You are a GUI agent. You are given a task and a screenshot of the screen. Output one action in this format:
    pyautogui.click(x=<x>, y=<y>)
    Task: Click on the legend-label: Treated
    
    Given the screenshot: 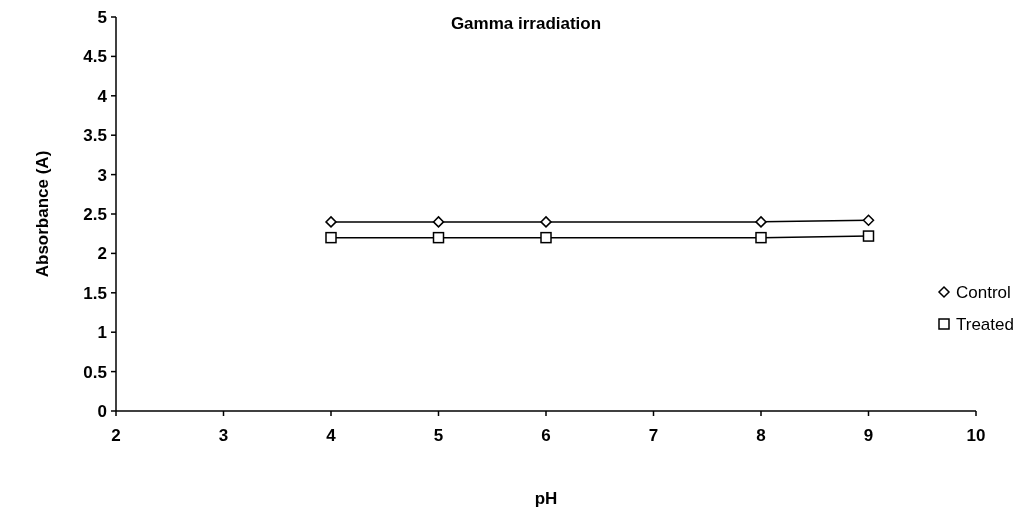 What is the action you would take?
    pyautogui.click(x=985, y=324)
    